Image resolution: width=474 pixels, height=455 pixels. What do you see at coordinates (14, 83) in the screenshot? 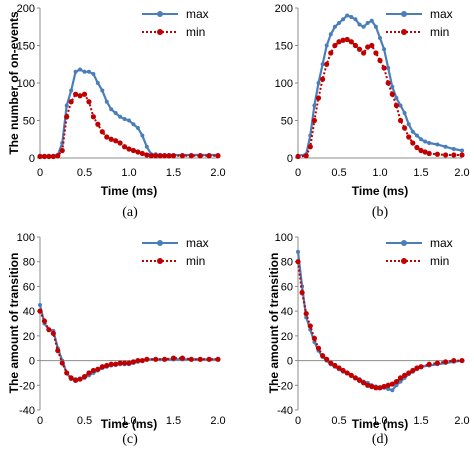
I see `y-axis-title: The number of on-events` at bounding box center [14, 83].